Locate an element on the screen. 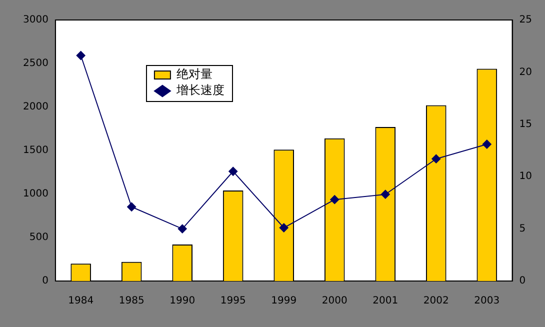  y-tick-label: 3000 is located at coordinates (35, 20).